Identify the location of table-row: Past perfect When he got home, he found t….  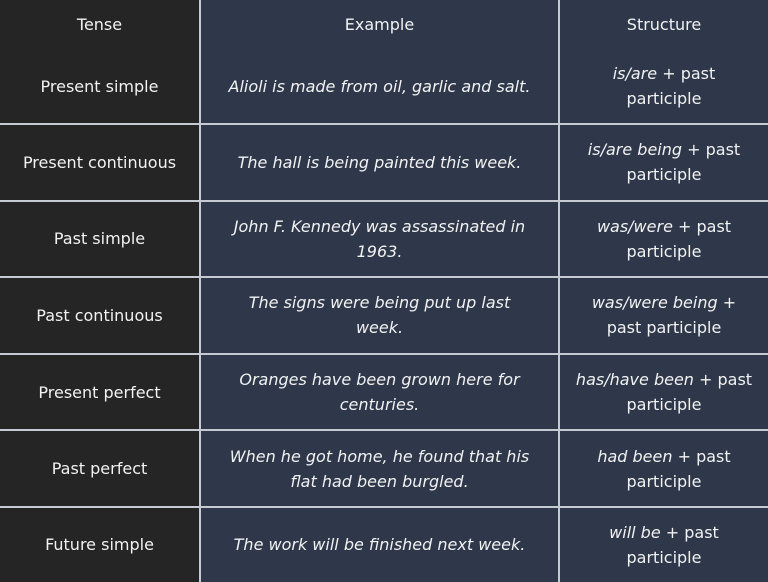
(384, 468).